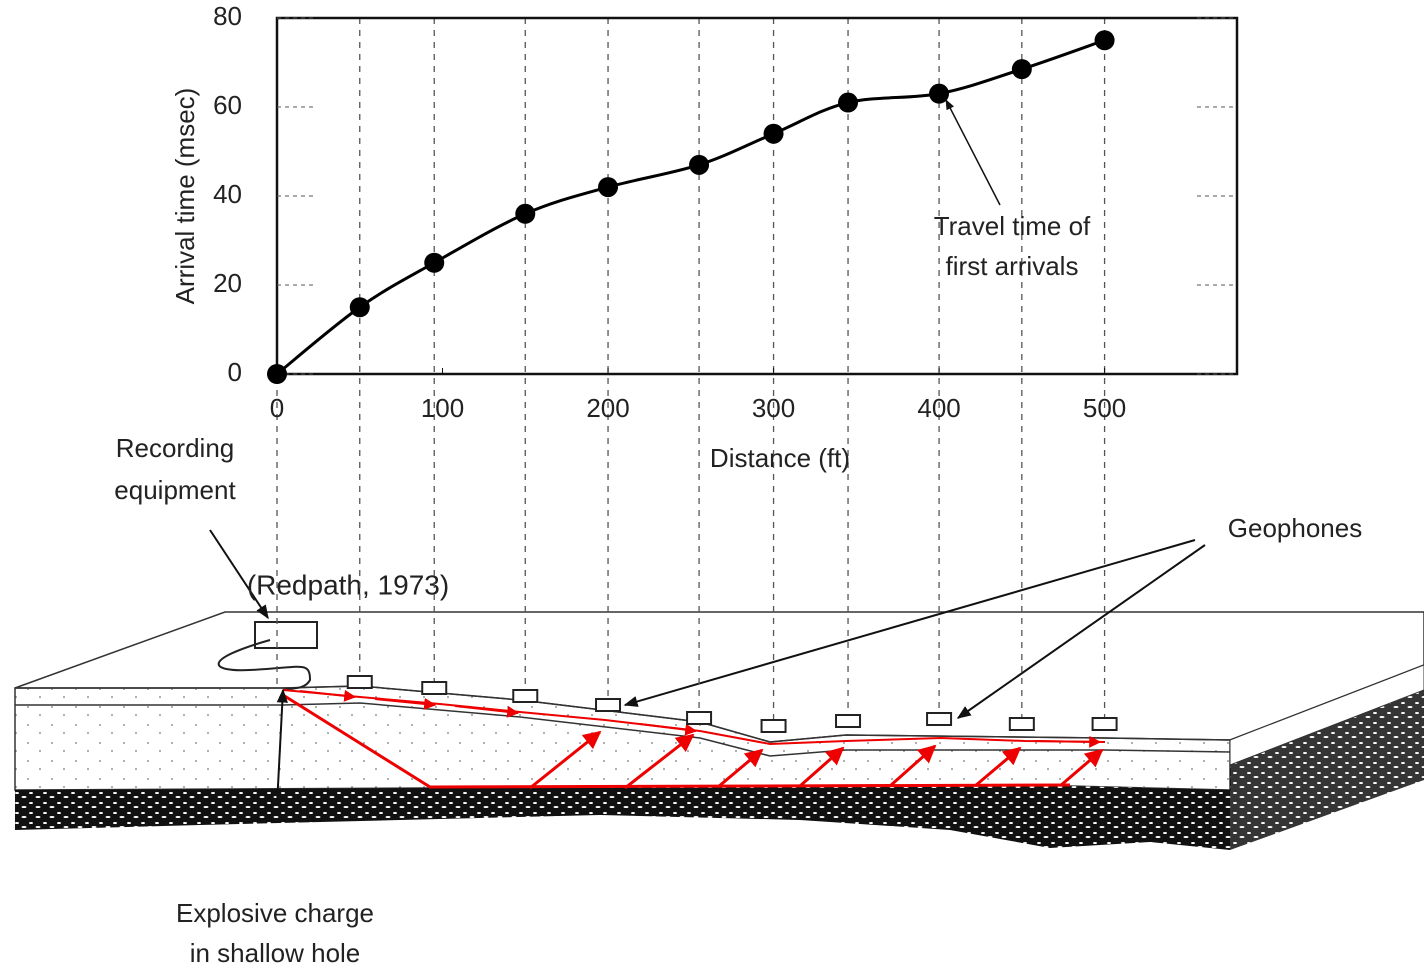 The height and width of the screenshot is (972, 1424). What do you see at coordinates (275, 913) in the screenshot?
I see `charge-label: Explosive charge` at bounding box center [275, 913].